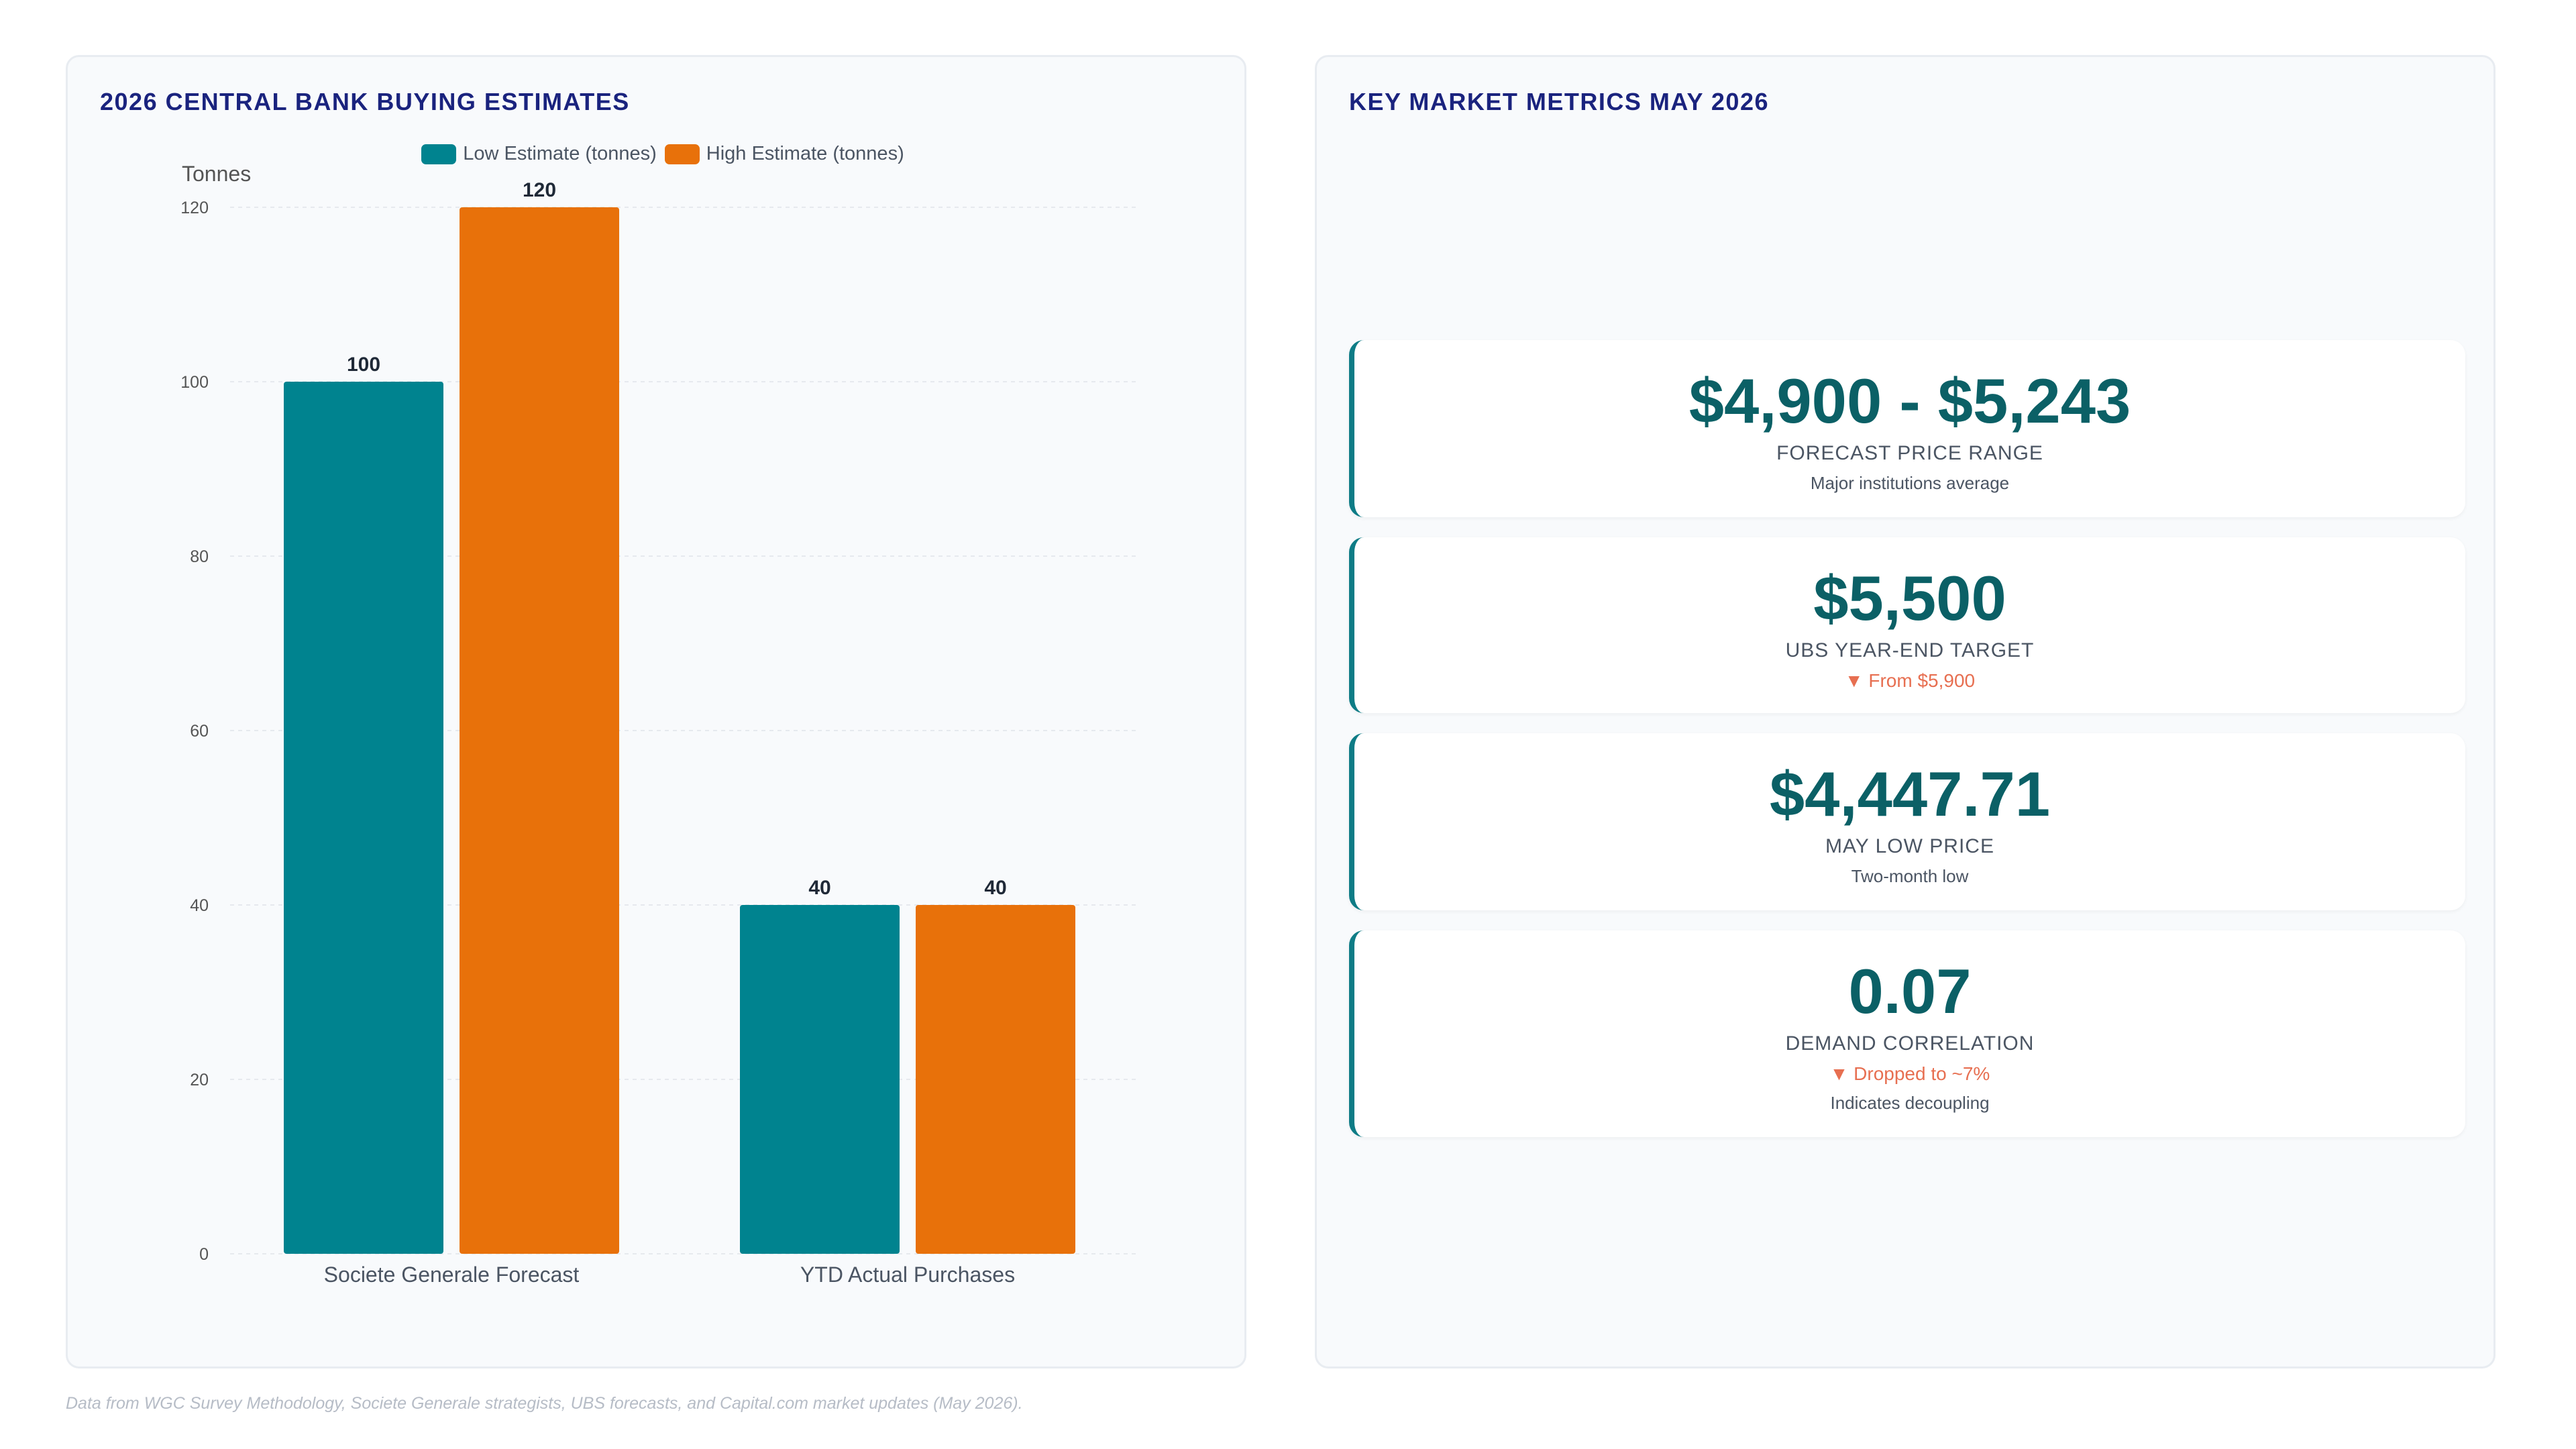 This screenshot has height=1449, width=2576. Describe the element at coordinates (907, 1275) in the screenshot. I see `x-tick-label: YTD Actual Purchases` at that location.